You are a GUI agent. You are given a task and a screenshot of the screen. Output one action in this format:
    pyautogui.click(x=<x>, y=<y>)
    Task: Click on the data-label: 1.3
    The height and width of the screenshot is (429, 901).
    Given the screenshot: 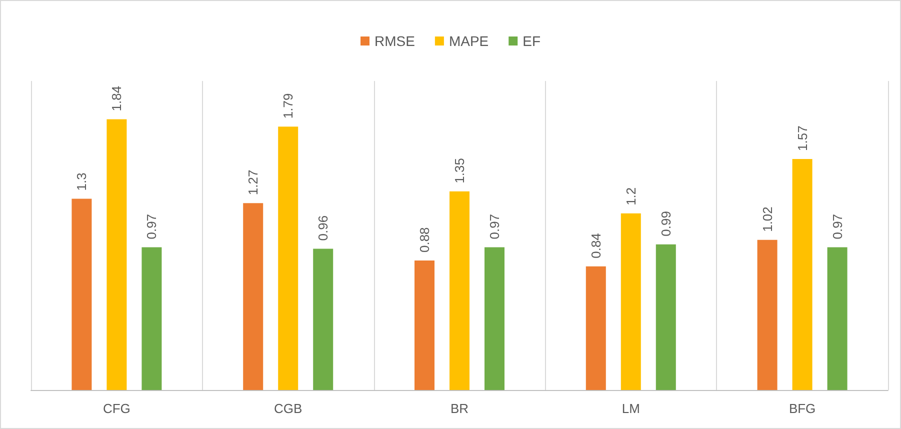 What is the action you would take?
    pyautogui.click(x=82, y=181)
    